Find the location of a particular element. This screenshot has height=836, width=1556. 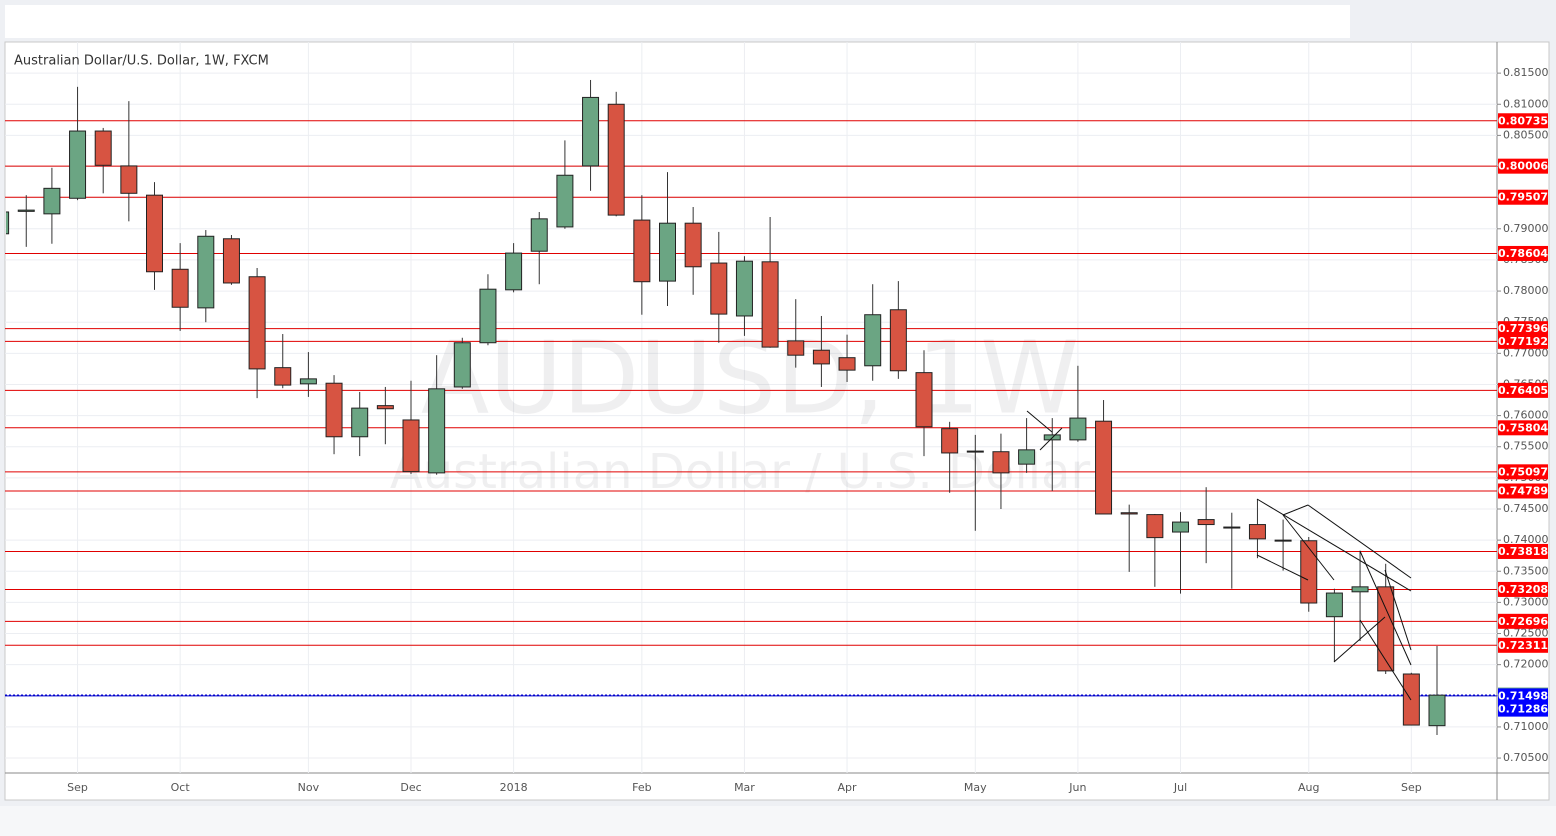

y-tick-label: 0.81500 is located at coordinates (1526, 72).